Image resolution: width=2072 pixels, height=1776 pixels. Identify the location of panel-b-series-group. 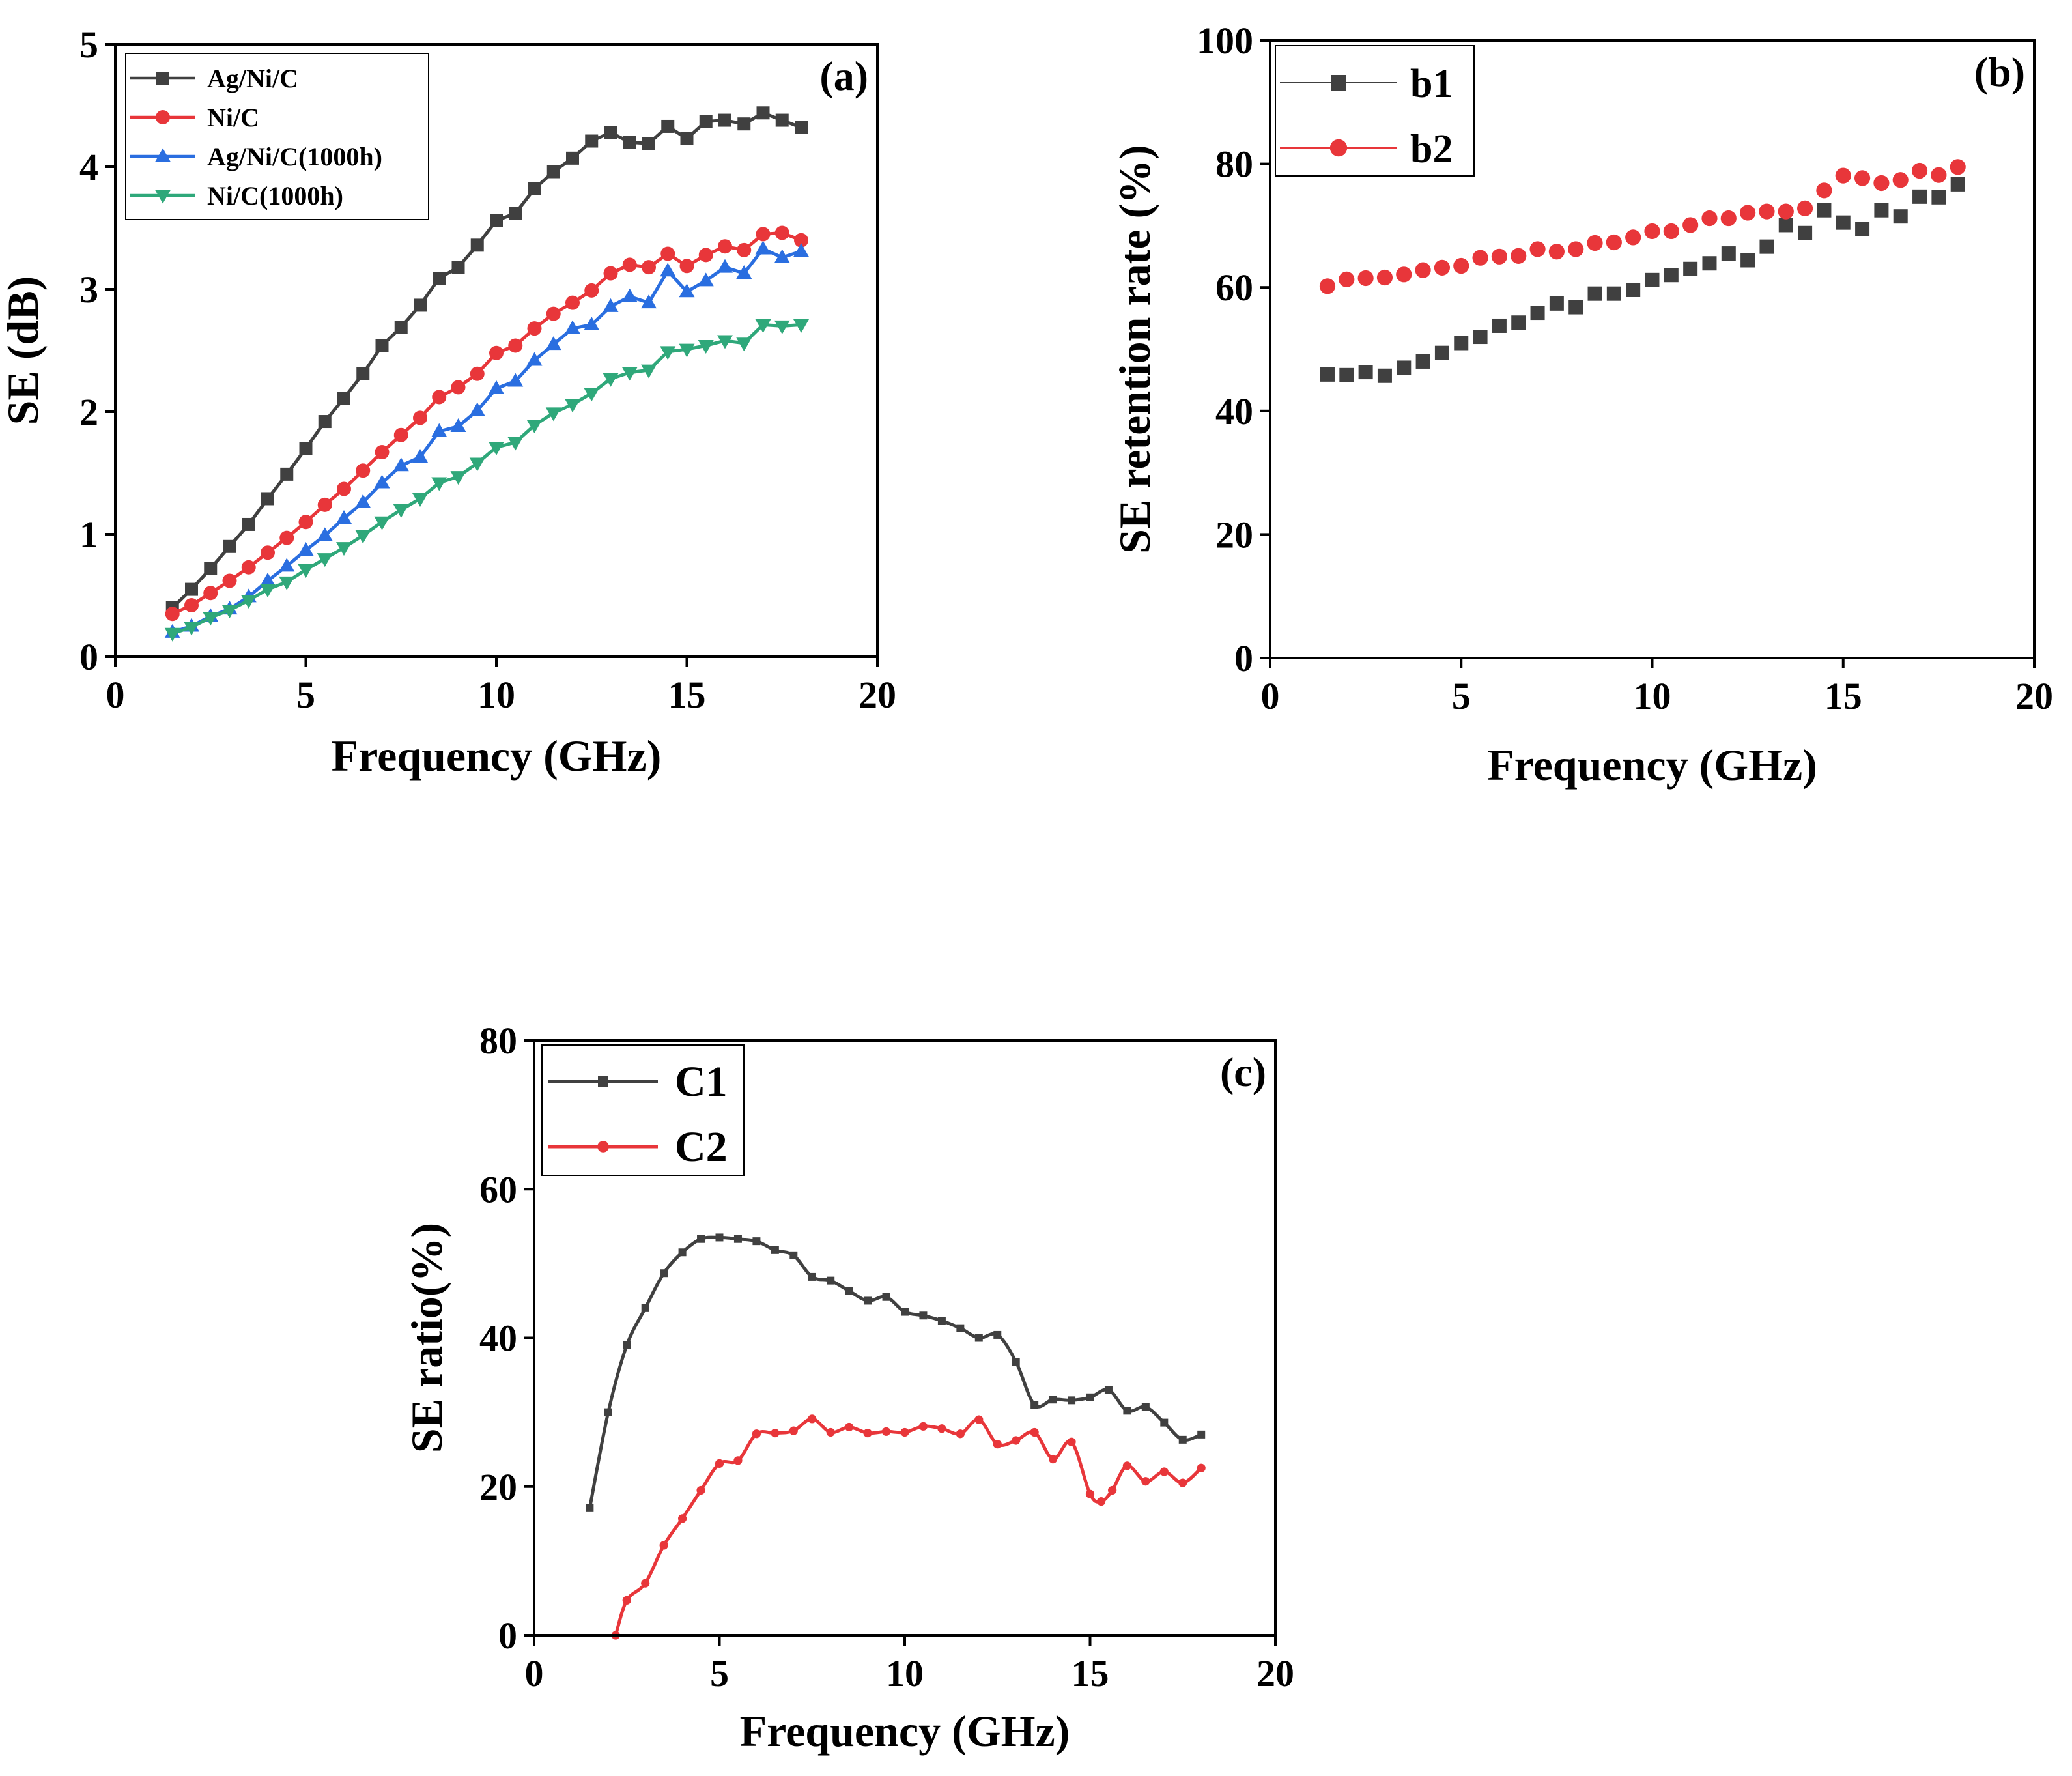
(1642, 271).